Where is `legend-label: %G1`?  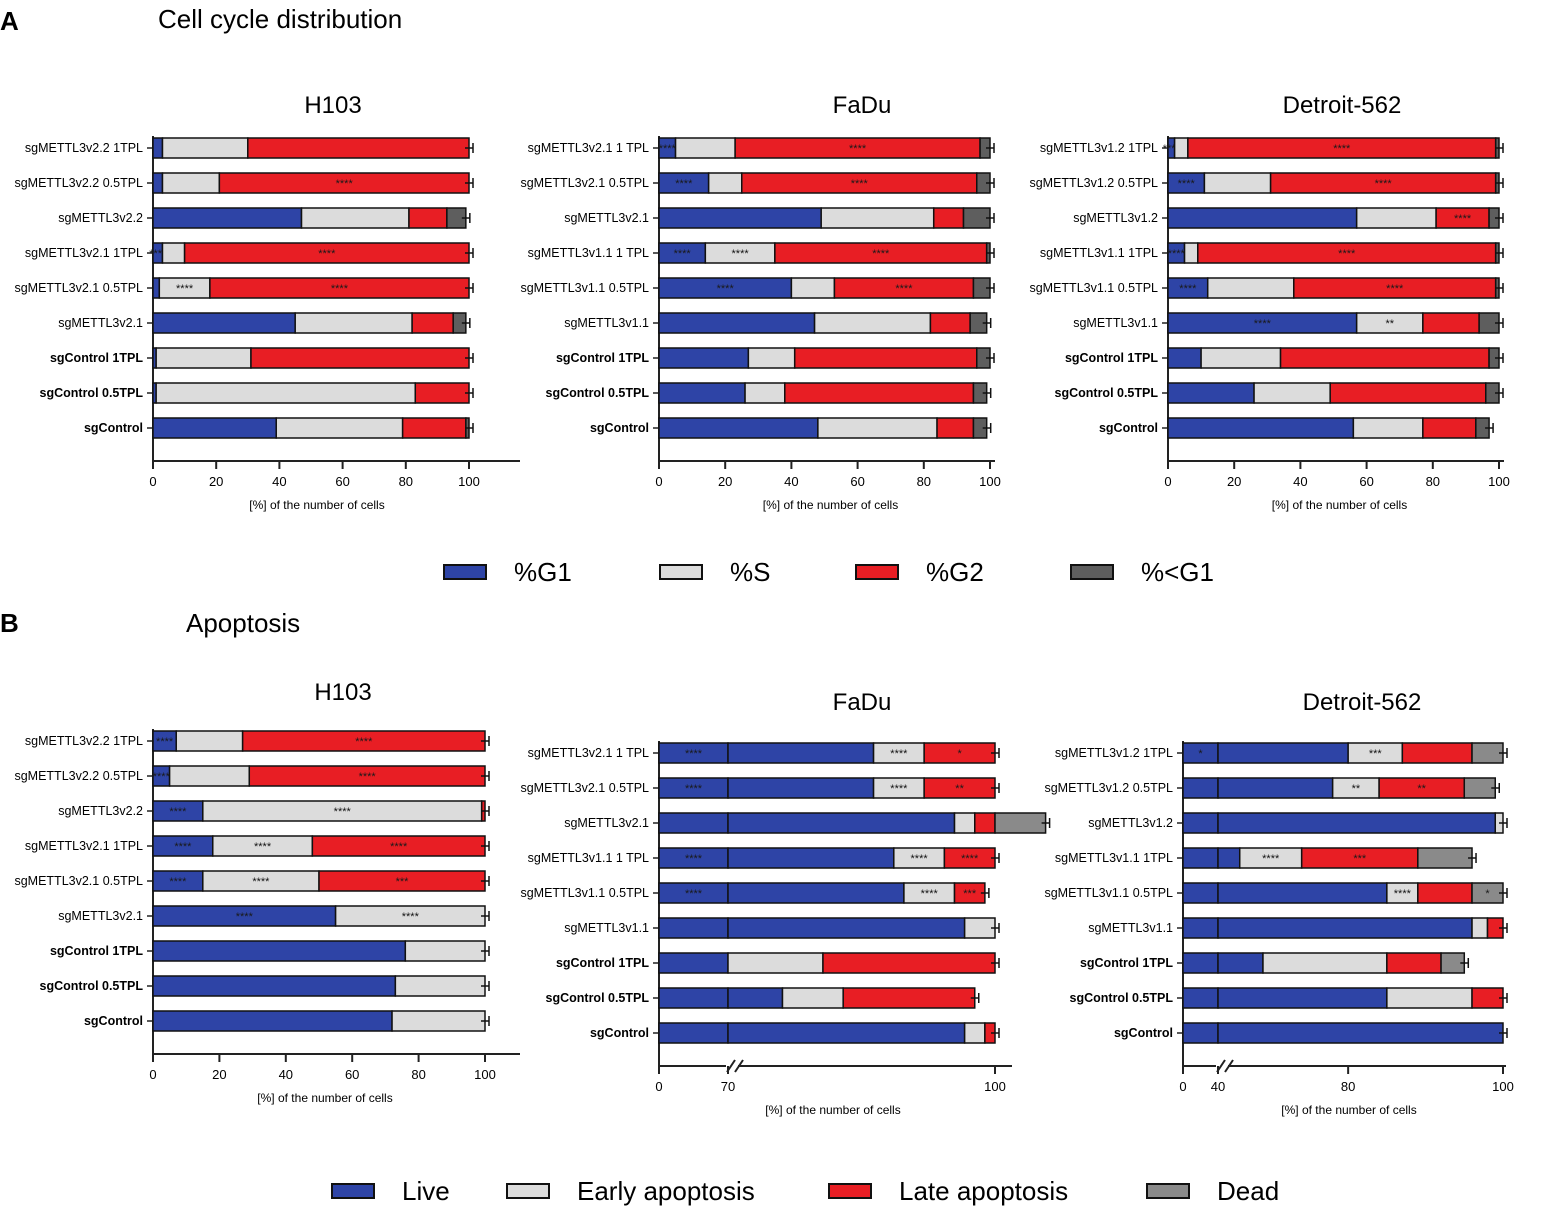
legend-label: %G1 is located at coordinates (543, 572).